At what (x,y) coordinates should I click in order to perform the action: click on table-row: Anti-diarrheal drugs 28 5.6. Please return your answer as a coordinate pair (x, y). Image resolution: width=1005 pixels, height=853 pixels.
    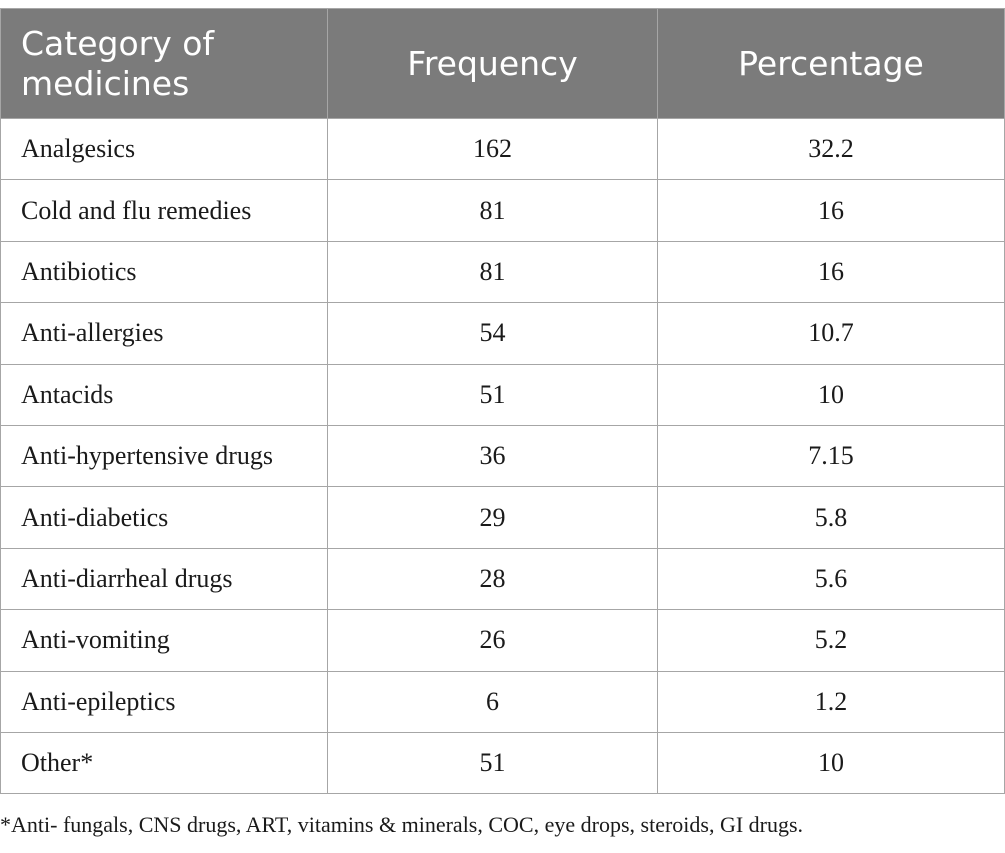
    Looking at the image, I should click on (502, 579).